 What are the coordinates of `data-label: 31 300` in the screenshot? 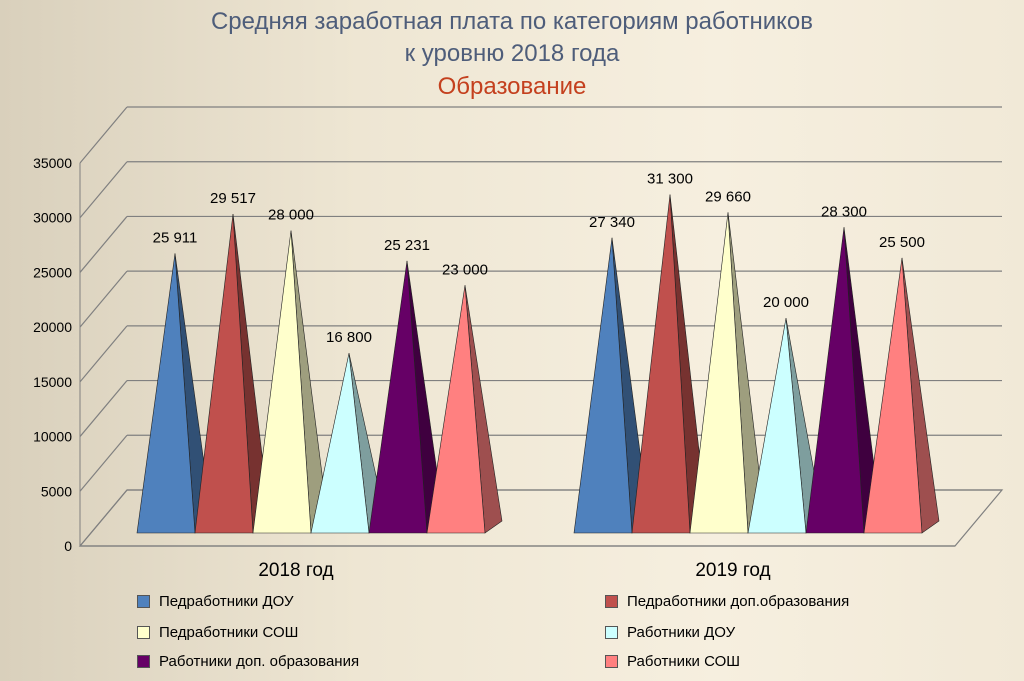 It's located at (670, 178).